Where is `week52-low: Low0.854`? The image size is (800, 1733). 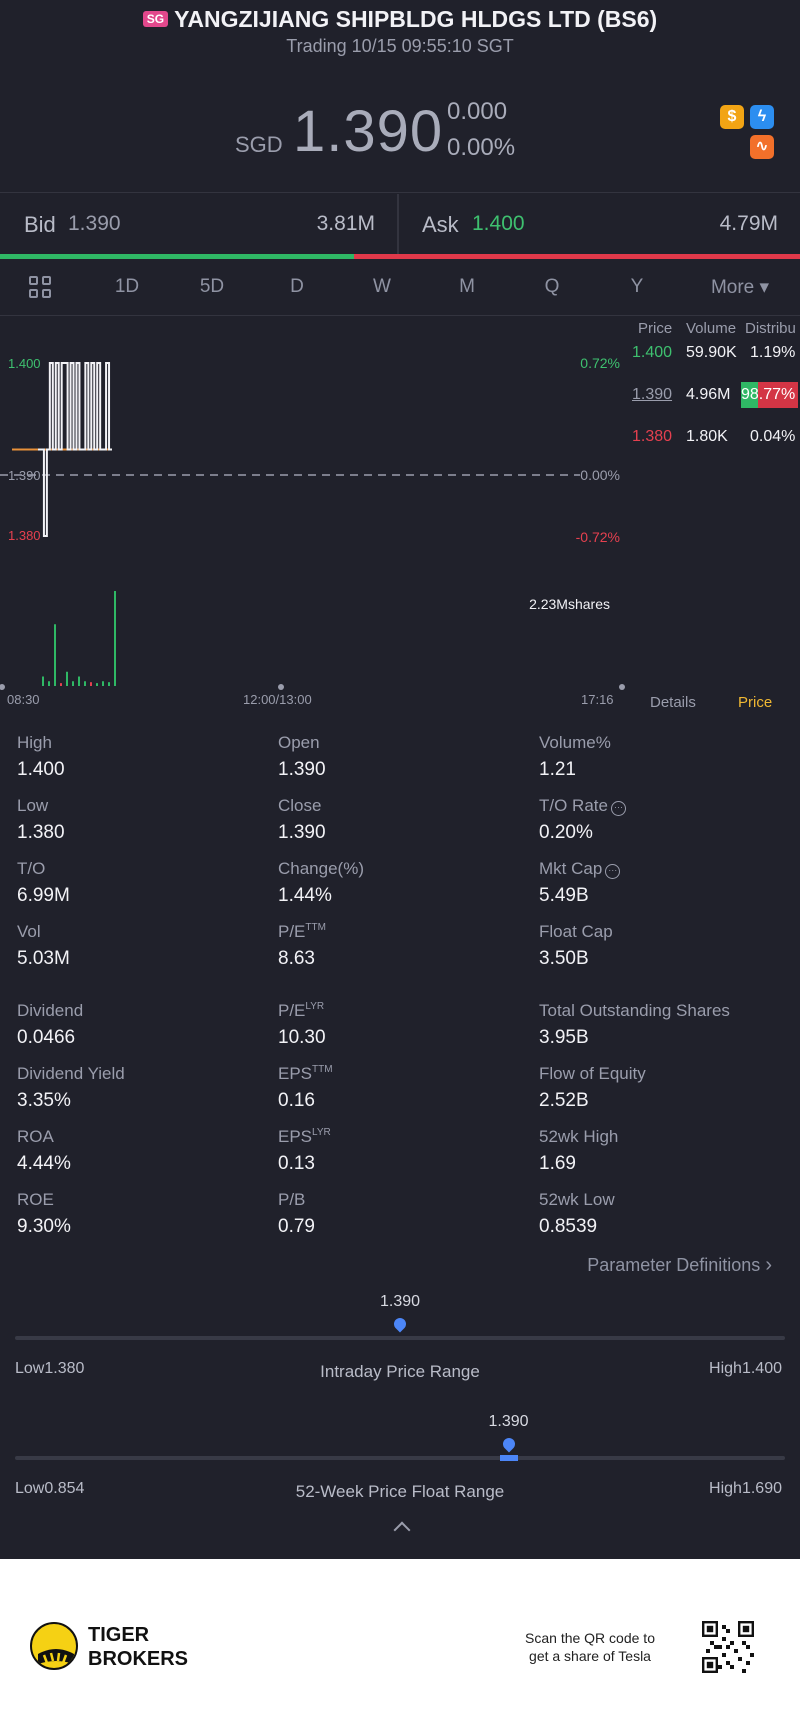 week52-low: Low0.854 is located at coordinates (50, 1488).